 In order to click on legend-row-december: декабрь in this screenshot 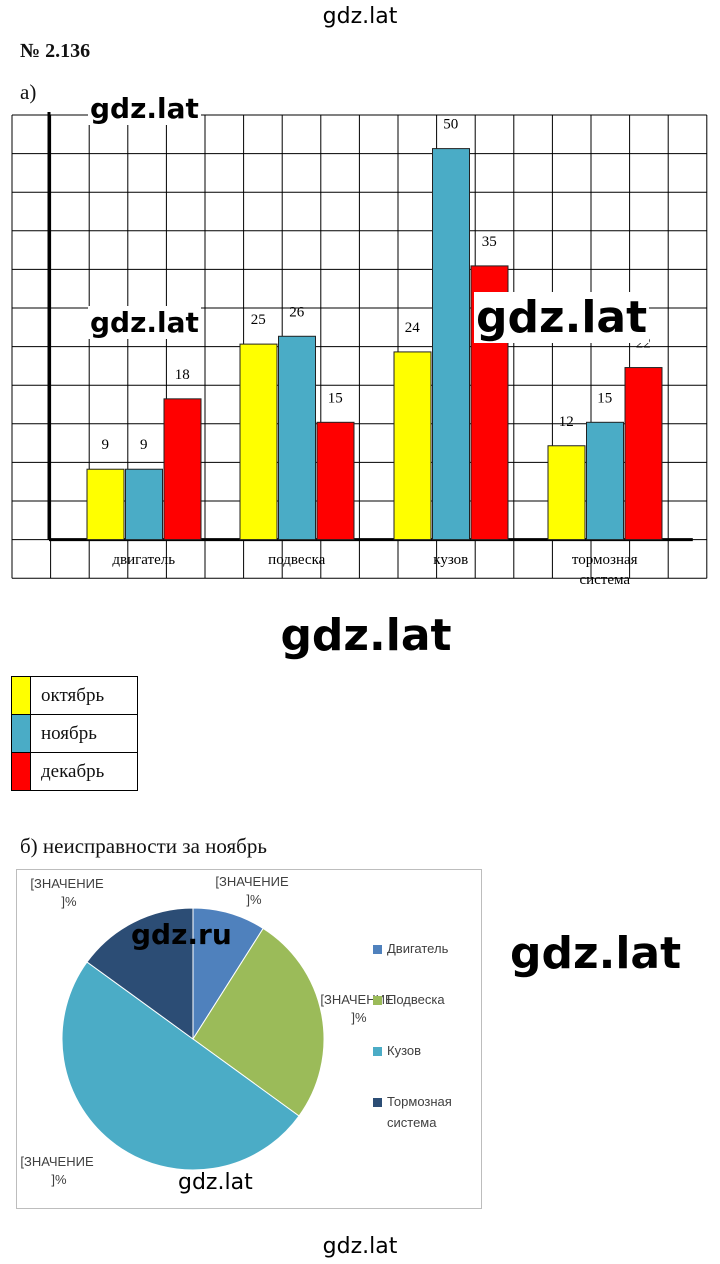, I will do `click(74, 771)`.